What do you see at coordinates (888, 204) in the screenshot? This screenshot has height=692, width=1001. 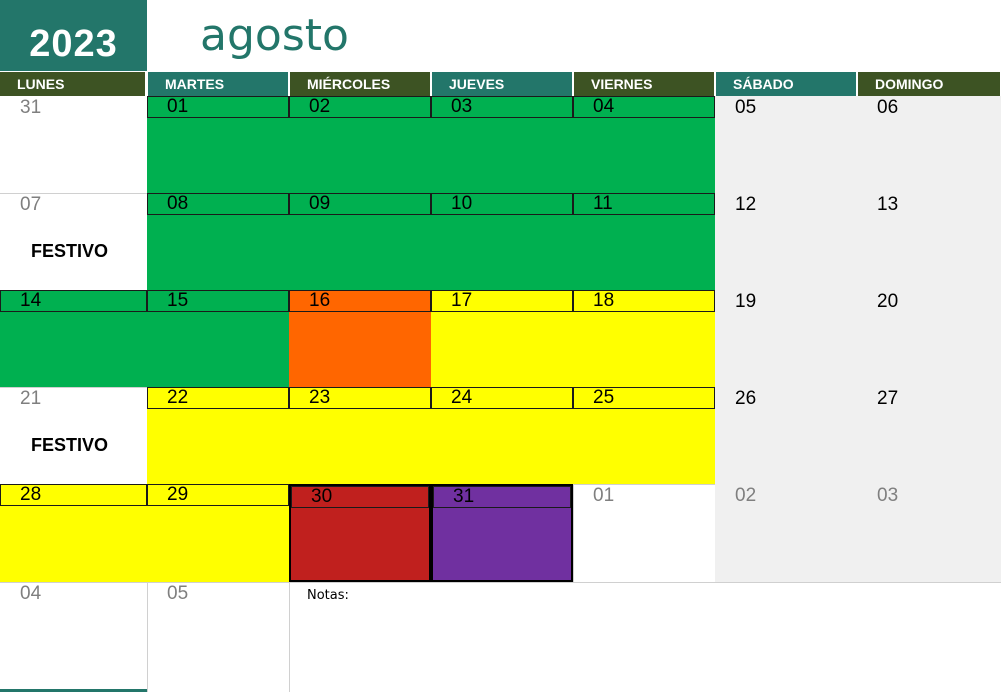 I see `day-number: 13` at bounding box center [888, 204].